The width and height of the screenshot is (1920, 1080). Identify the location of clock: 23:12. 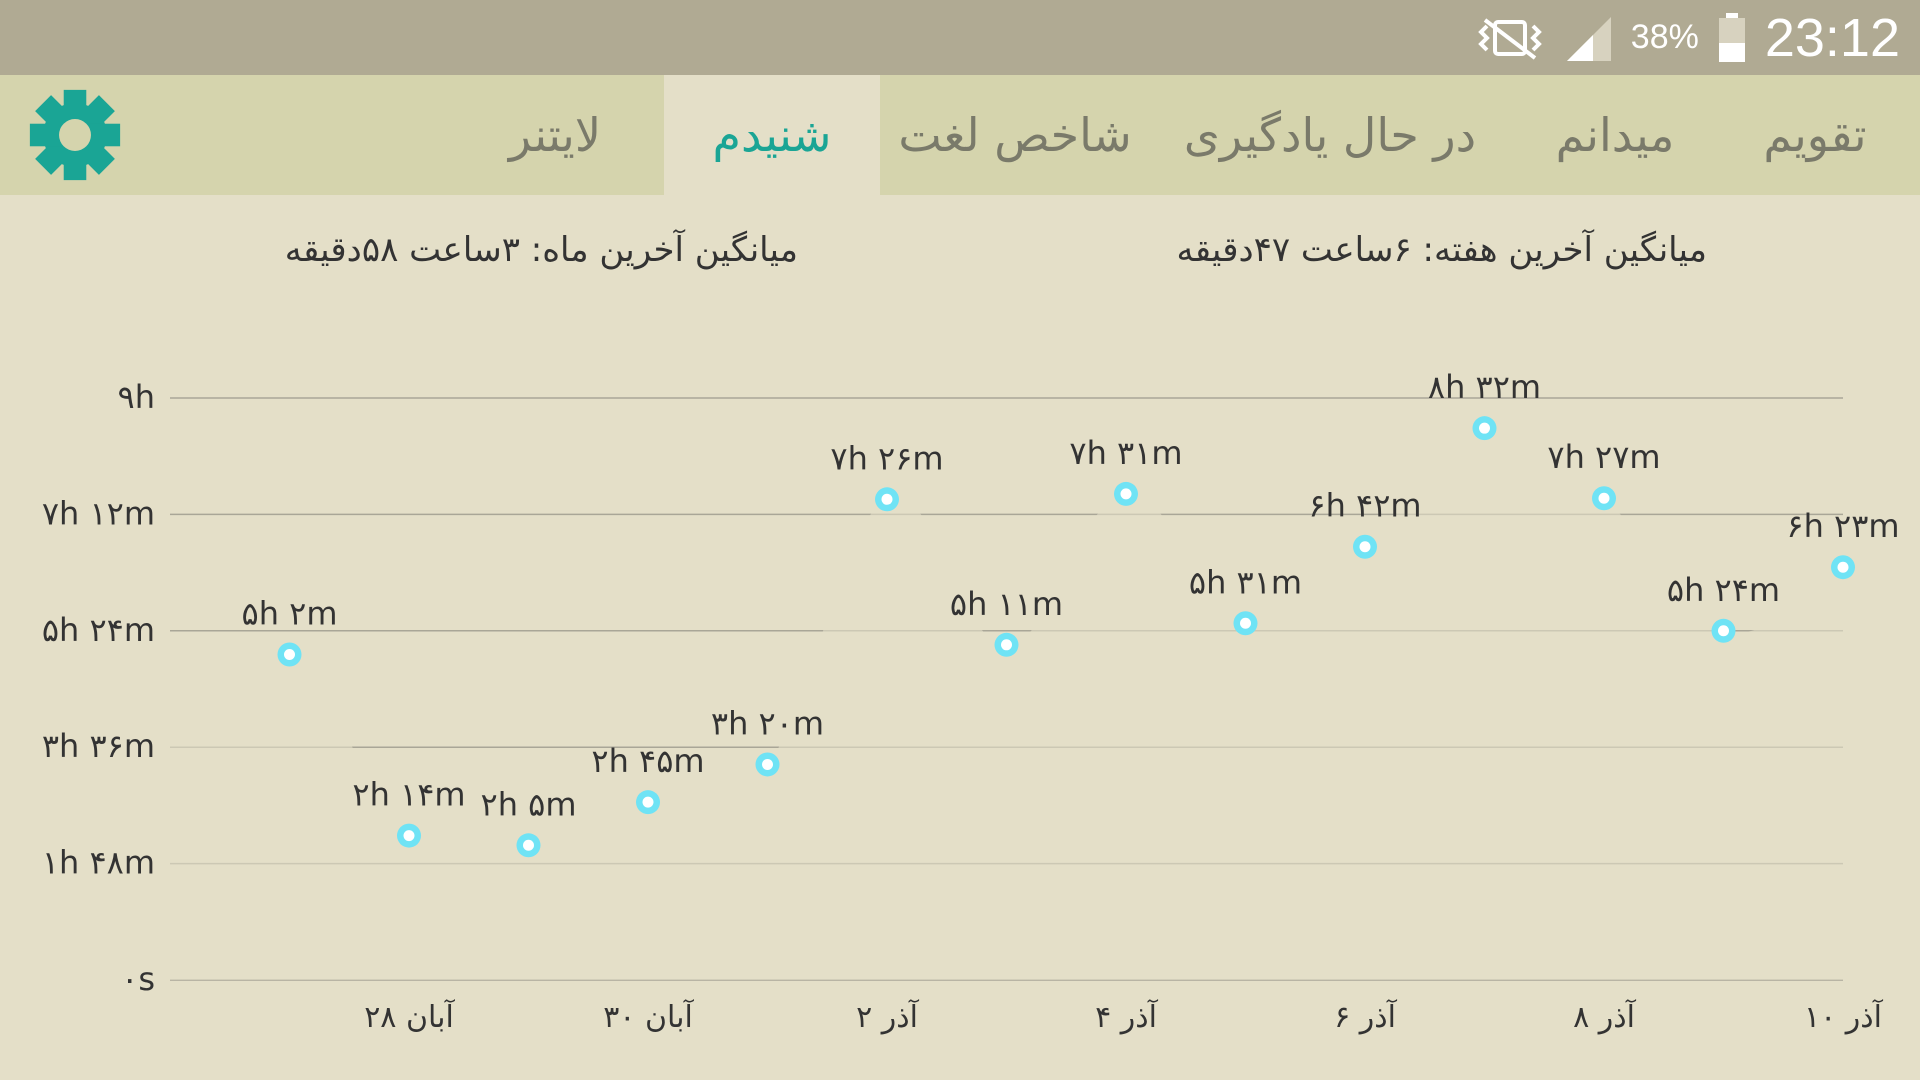
(1832, 37).